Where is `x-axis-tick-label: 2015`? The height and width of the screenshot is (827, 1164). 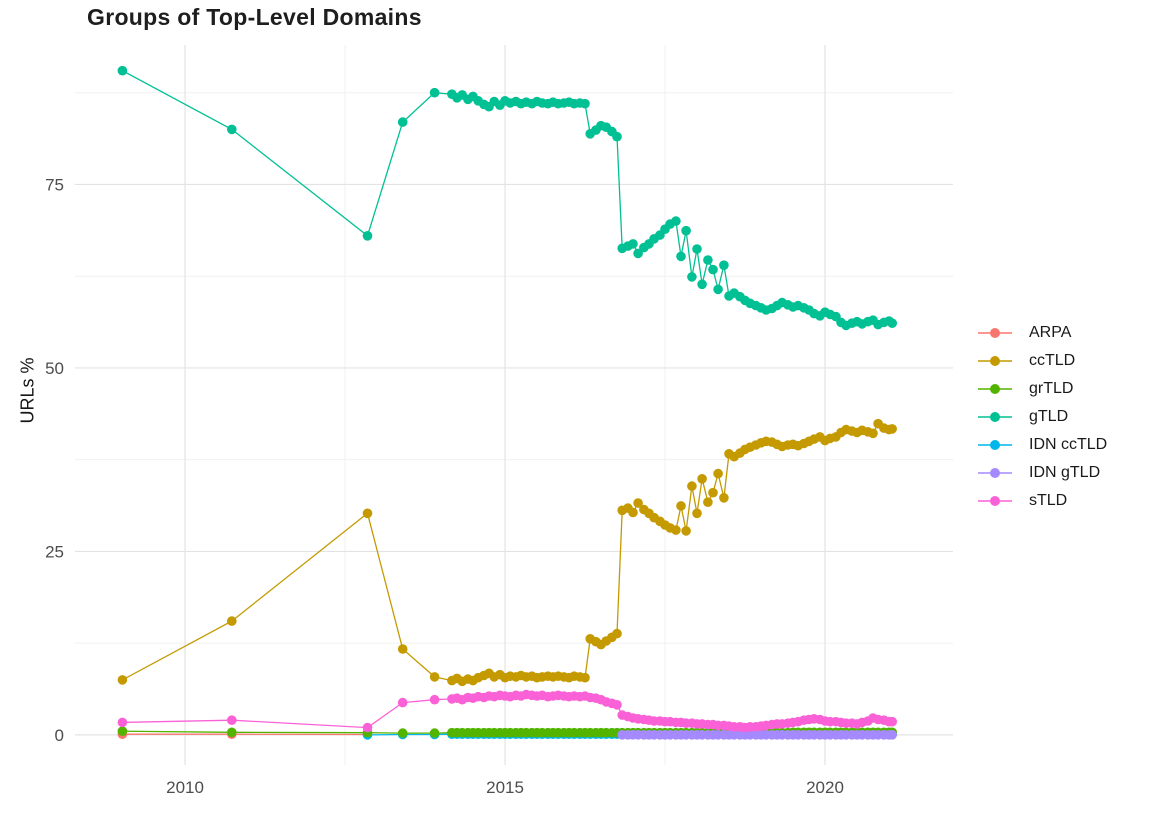 x-axis-tick-label: 2015 is located at coordinates (505, 787).